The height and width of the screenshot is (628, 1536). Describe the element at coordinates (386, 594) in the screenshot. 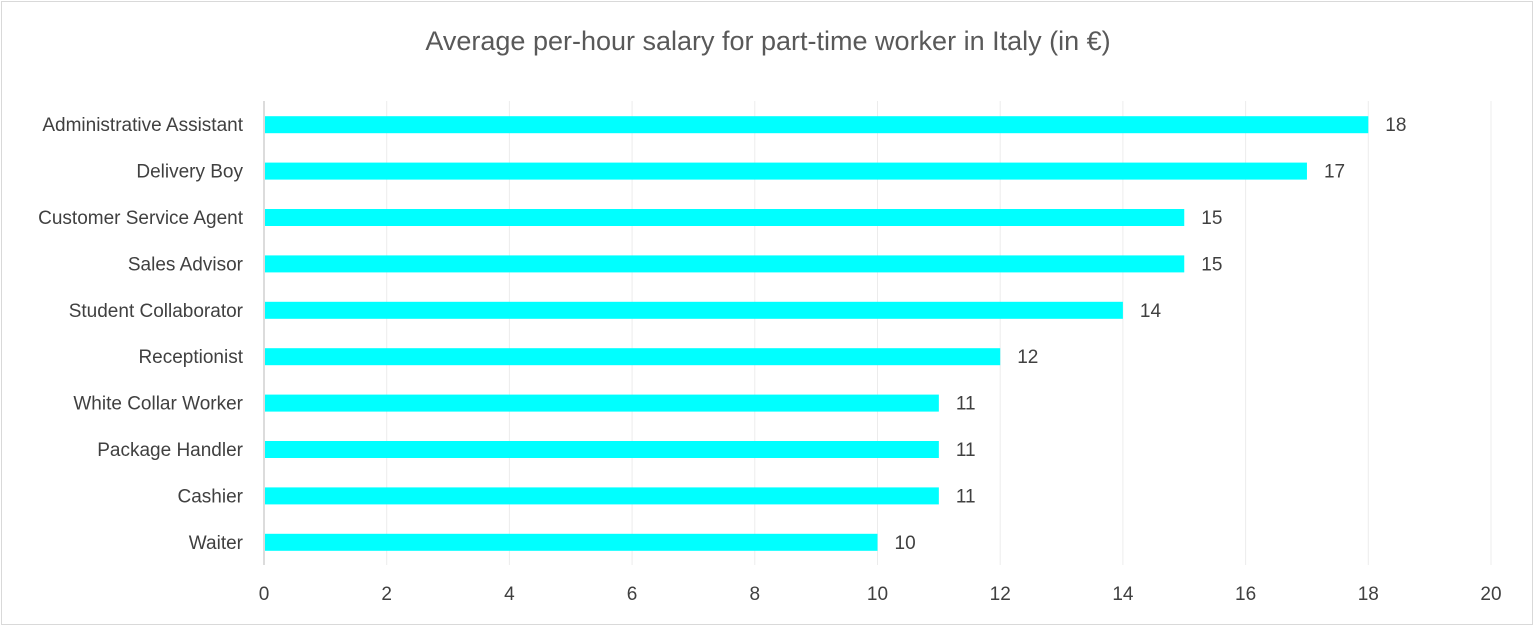

I see `x-tick-label: 2` at that location.